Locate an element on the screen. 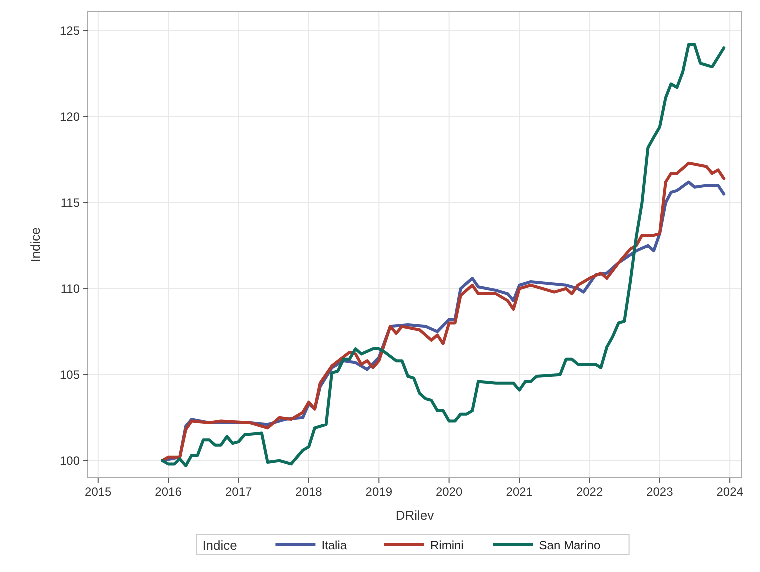  x-tick-label: 2023 is located at coordinates (660, 492).